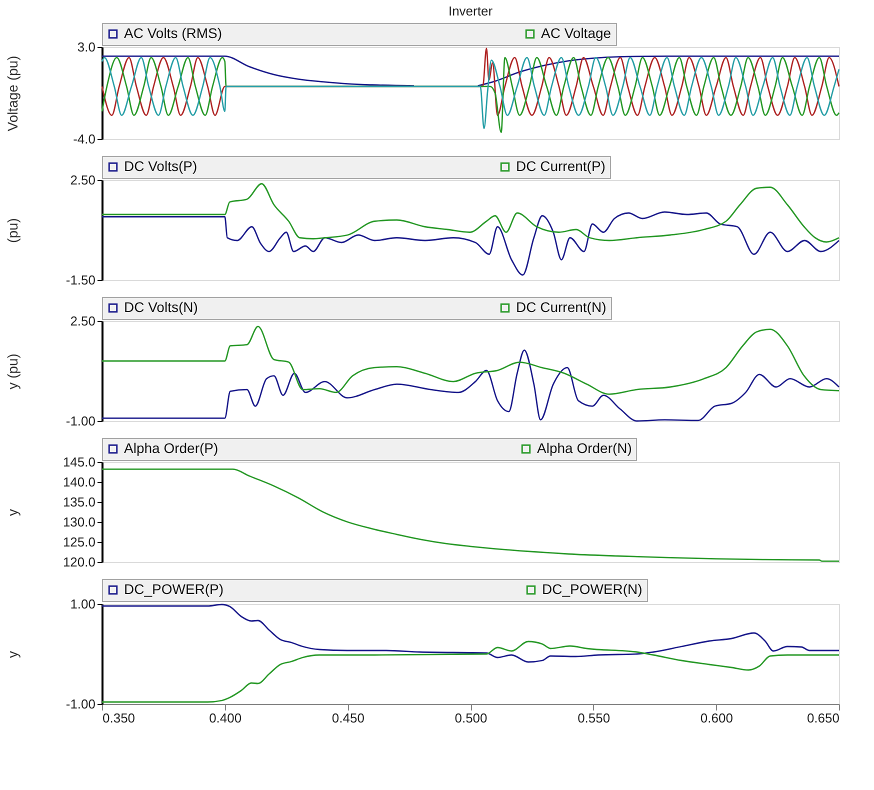  What do you see at coordinates (584, 448) in the screenshot?
I see `legend-label: Alpha Order(N)` at bounding box center [584, 448].